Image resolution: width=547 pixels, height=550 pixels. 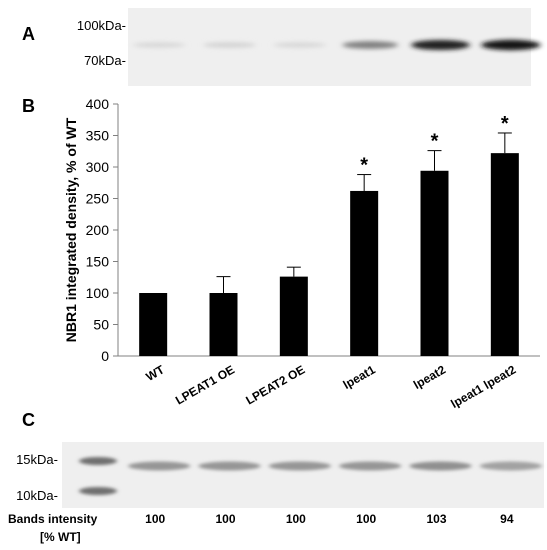 I want to click on y-tick-label: 150, so click(x=98, y=262).